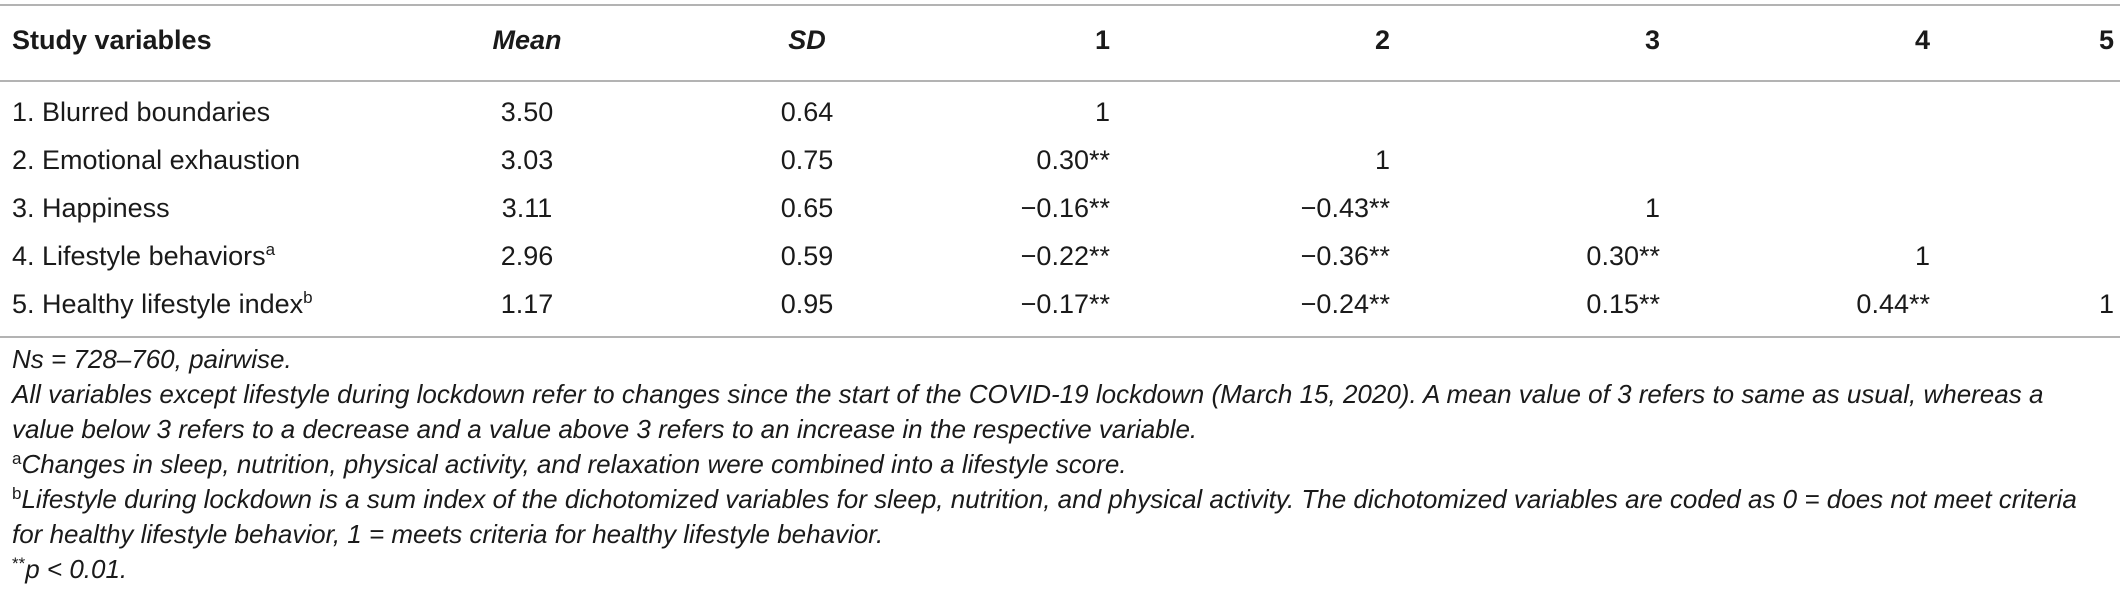  What do you see at coordinates (1623, 256) in the screenshot?
I see `cell-col-3: 0.30**` at bounding box center [1623, 256].